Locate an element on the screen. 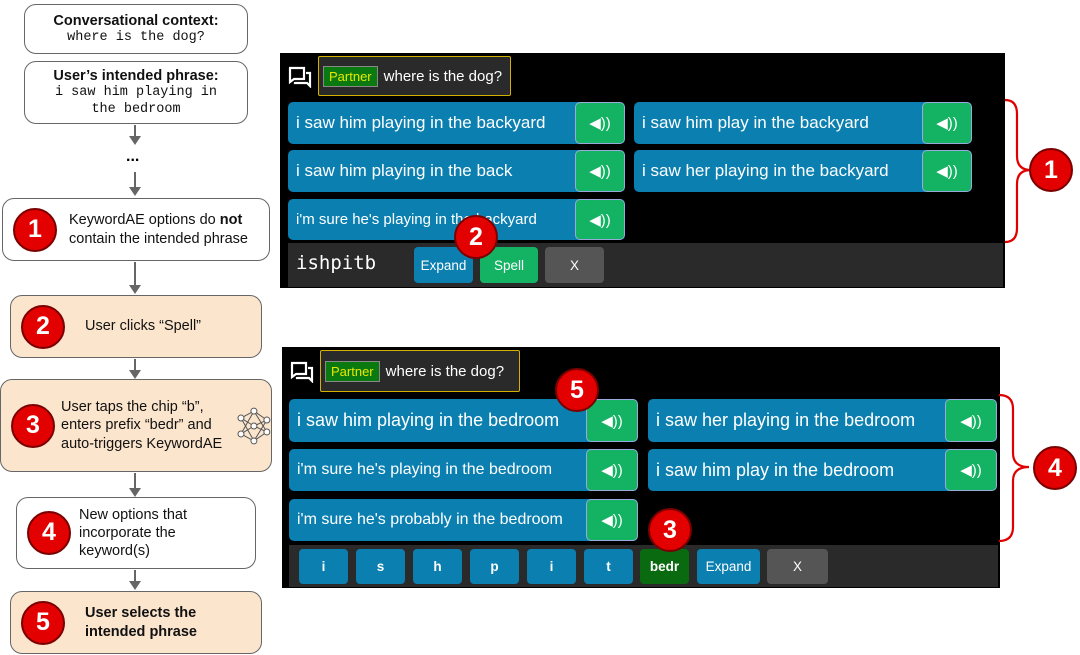 This screenshot has width=1080, height=655. step-5-box: 5 User selects the intended phrase is located at coordinates (136, 622).